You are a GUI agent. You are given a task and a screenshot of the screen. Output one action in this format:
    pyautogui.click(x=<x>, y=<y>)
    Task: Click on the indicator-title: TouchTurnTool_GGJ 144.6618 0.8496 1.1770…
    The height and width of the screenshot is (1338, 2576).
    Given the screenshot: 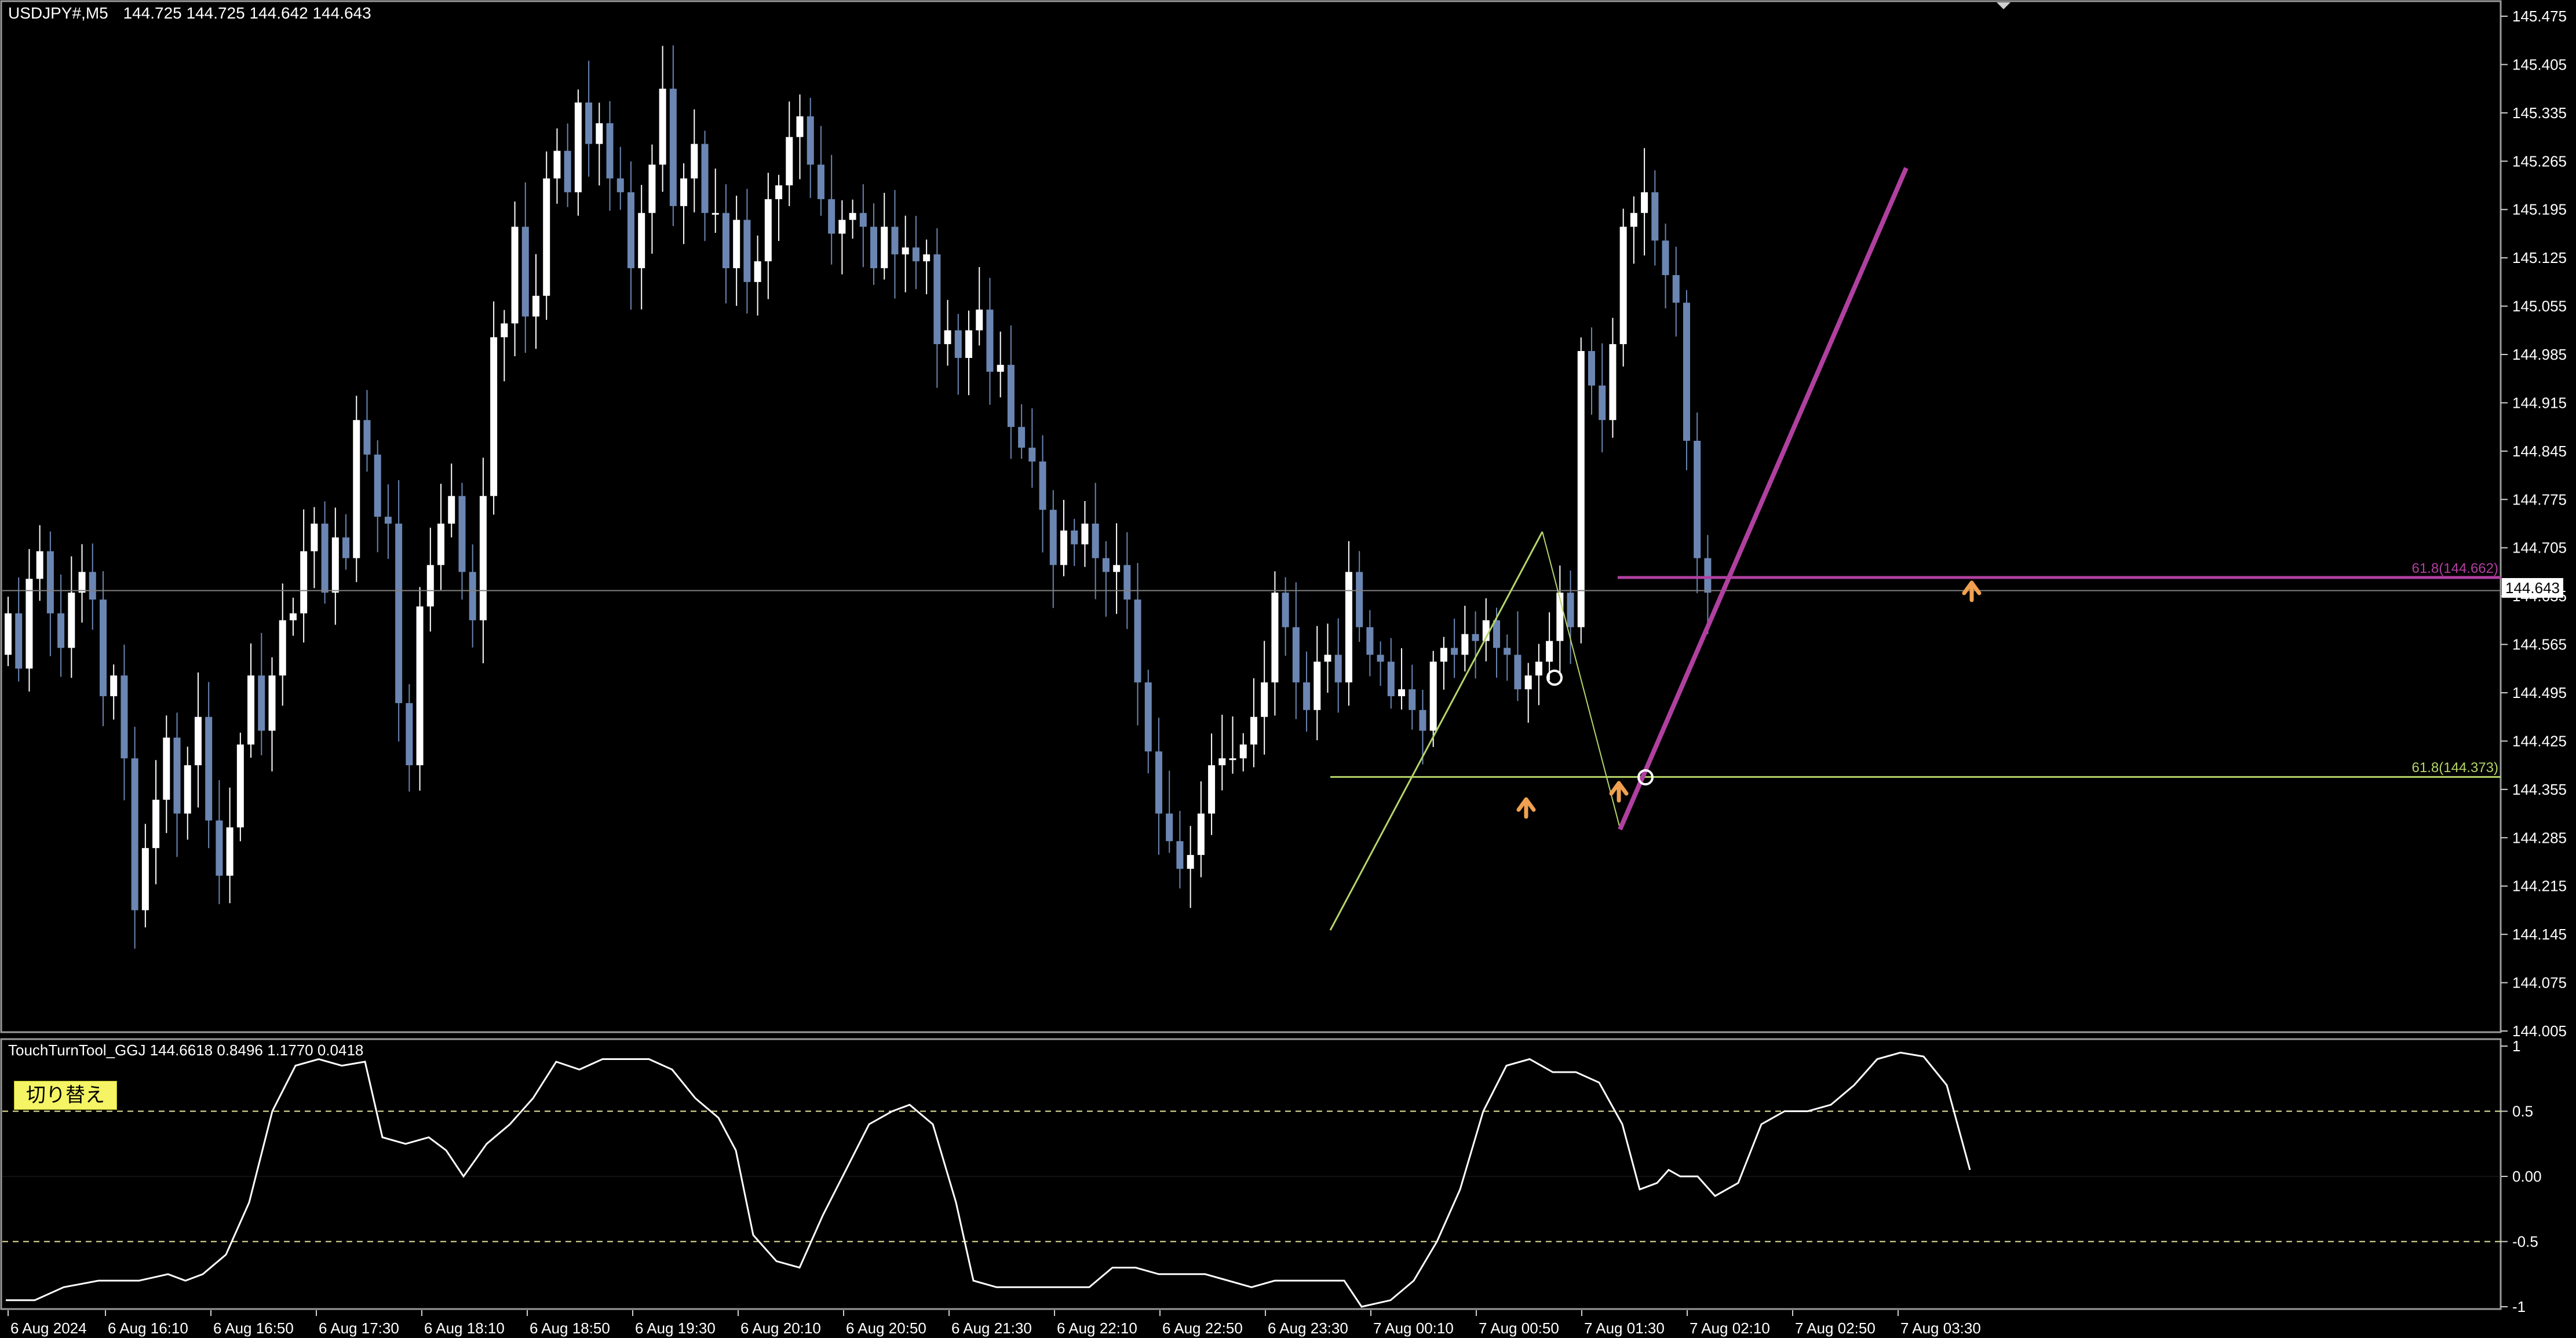 What is the action you would take?
    pyautogui.click(x=185, y=1050)
    